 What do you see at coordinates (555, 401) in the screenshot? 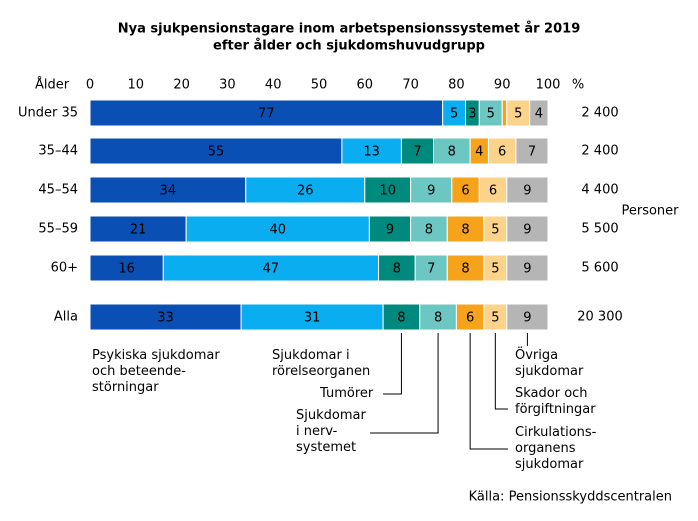
I see `legend-entry: Skador och förgiftningar` at bounding box center [555, 401].